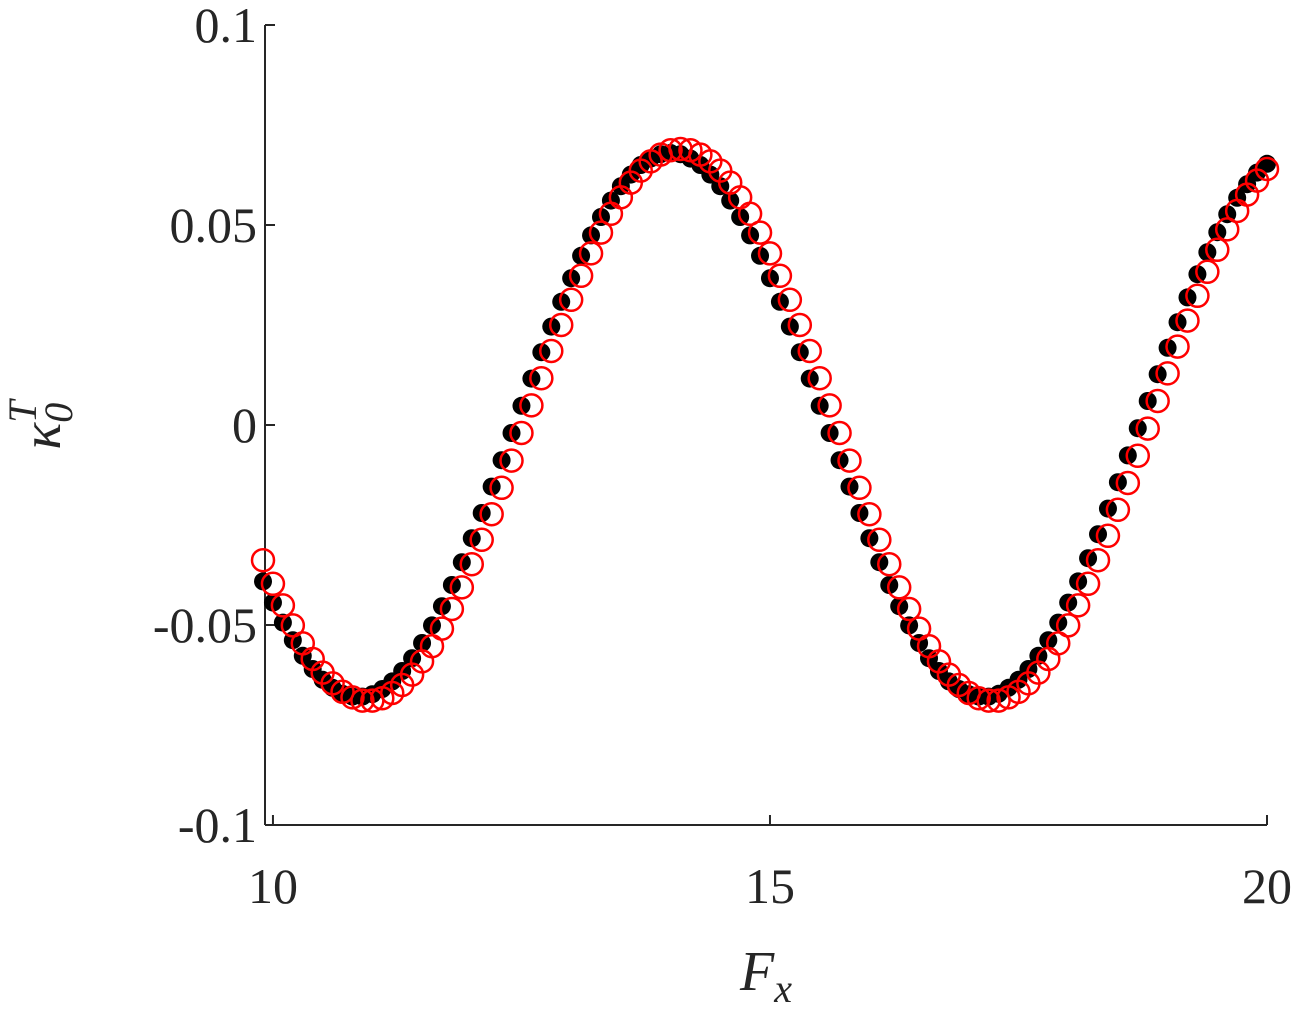 Image resolution: width=1308 pixels, height=1017 pixels. Describe the element at coordinates (273, 886) in the screenshot. I see `x-tick-label: 10` at that location.